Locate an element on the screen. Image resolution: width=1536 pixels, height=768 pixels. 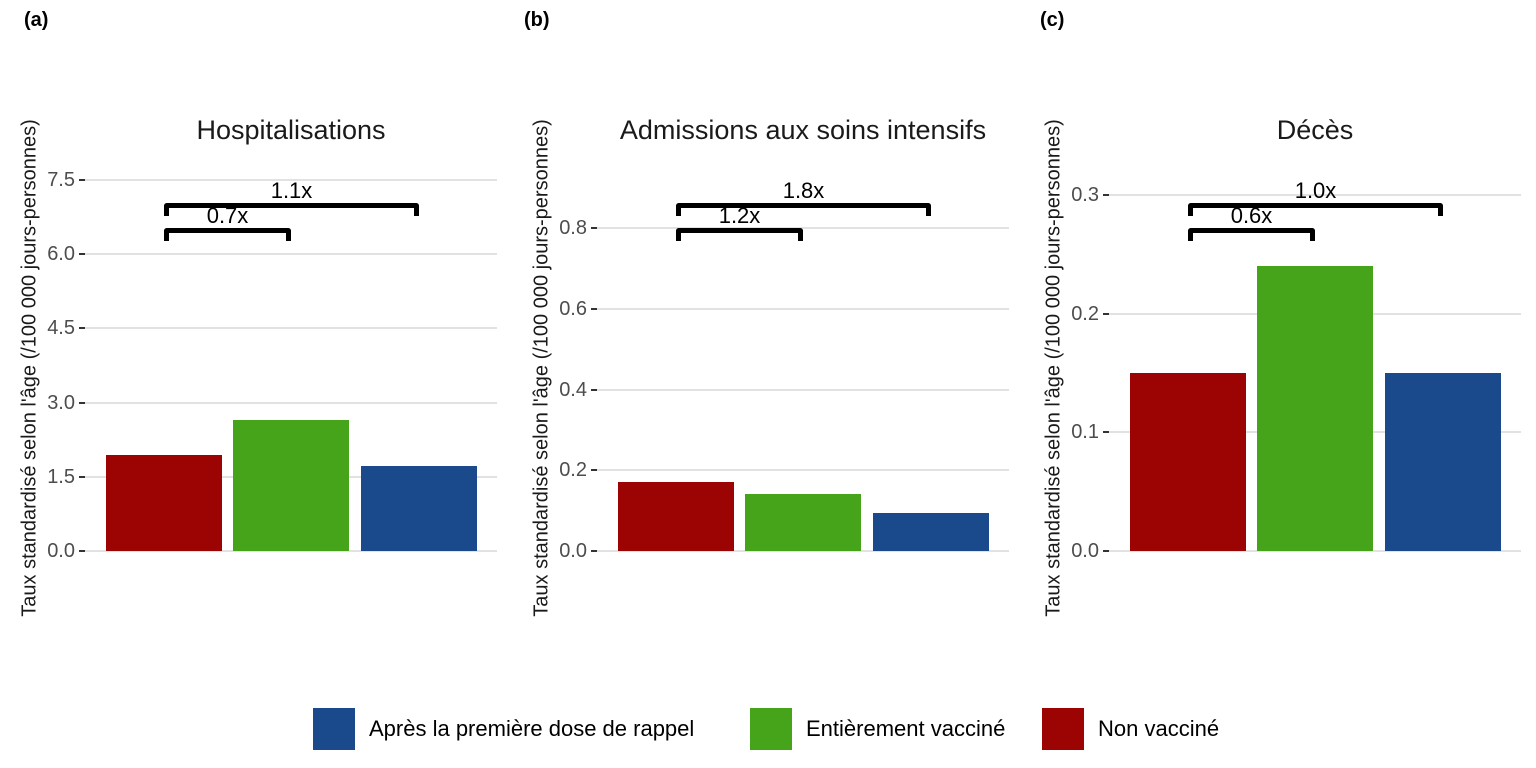
legend-key-premiere-dose-rappel-swatch is located at coordinates (334, 729).